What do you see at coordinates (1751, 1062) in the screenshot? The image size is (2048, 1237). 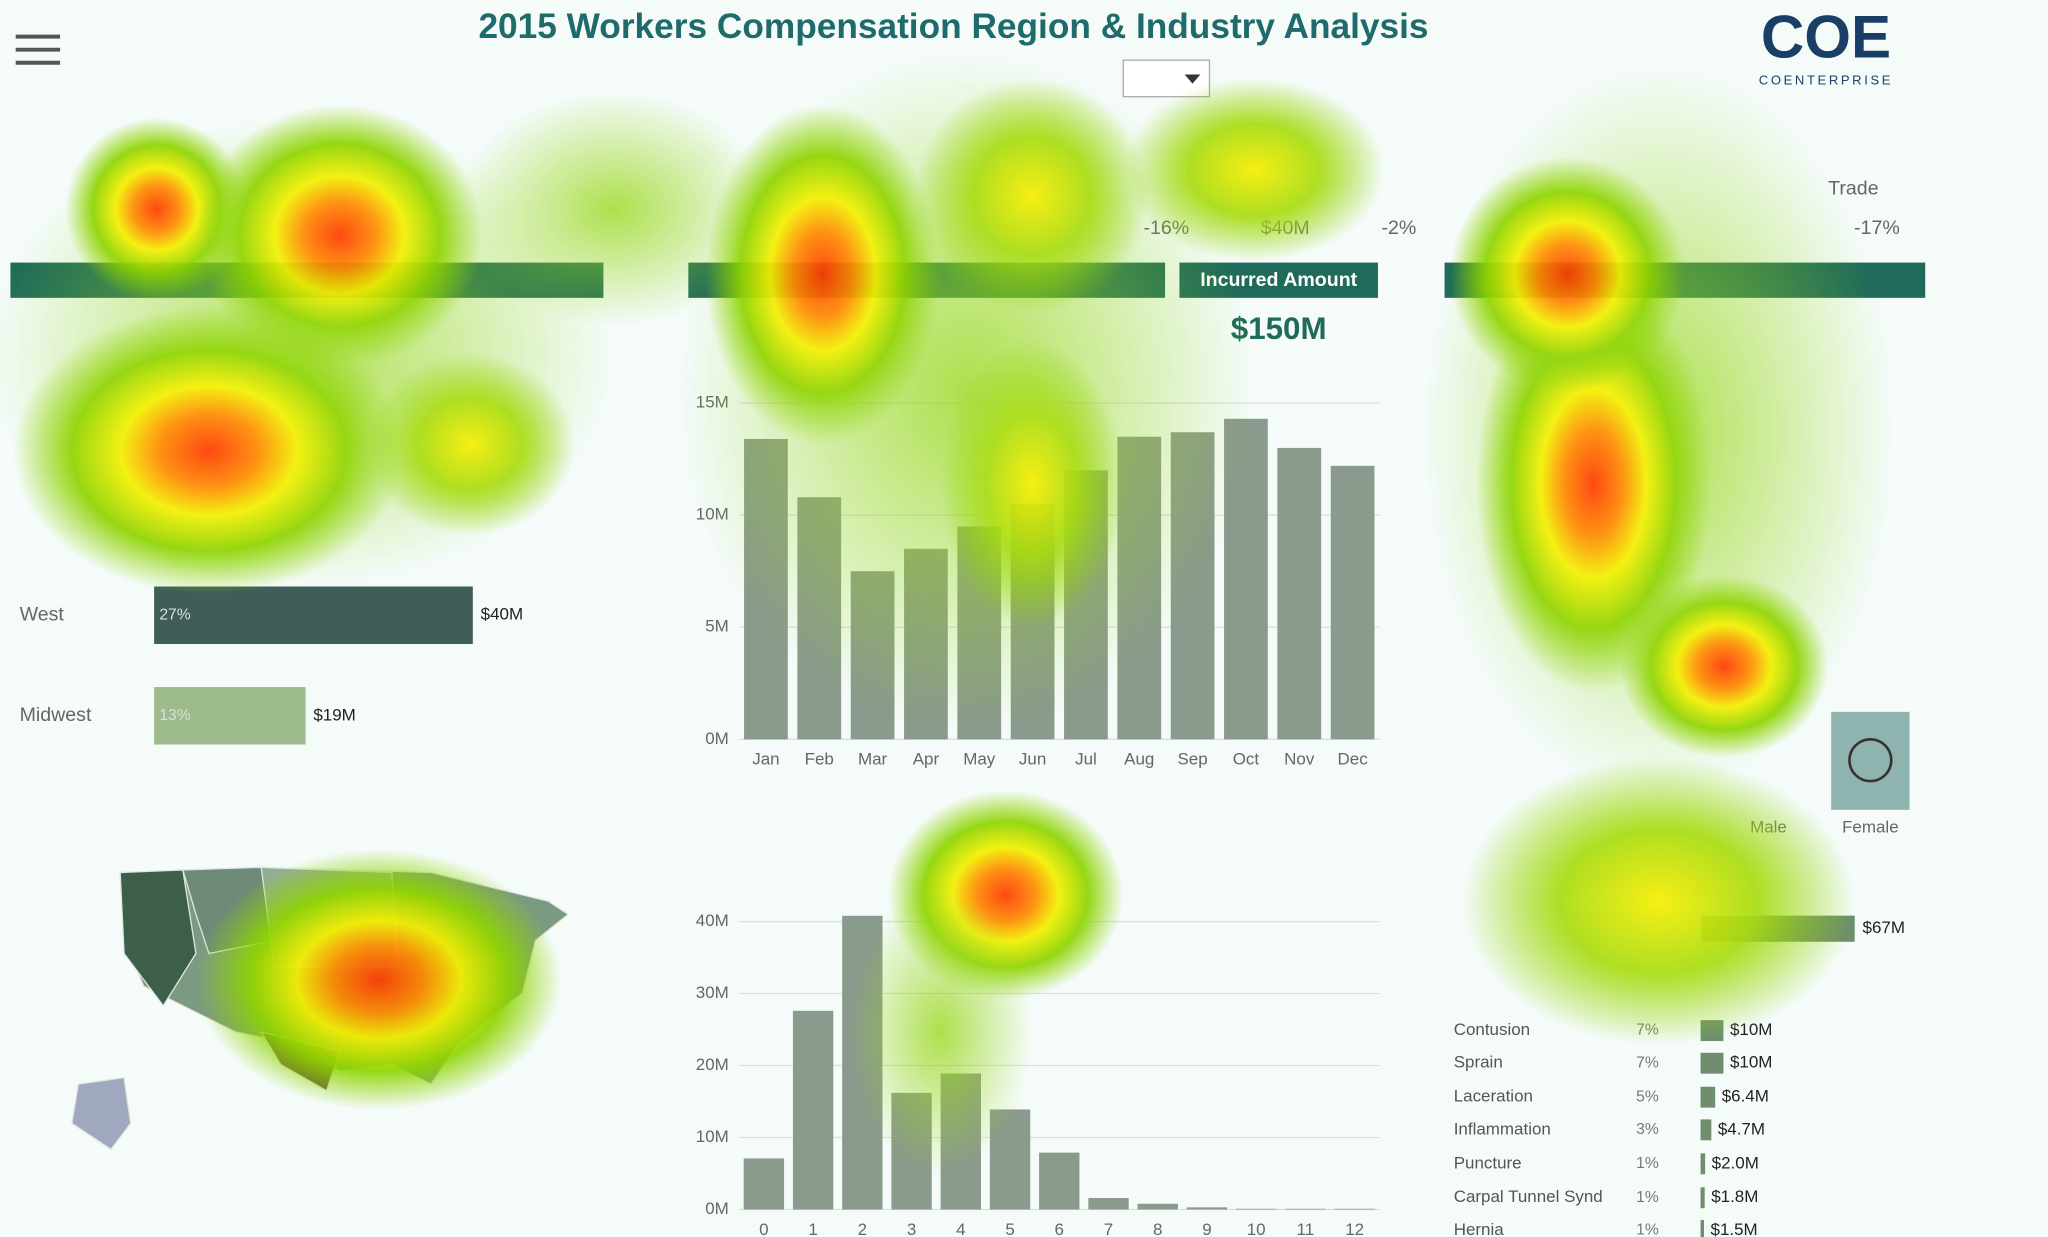 I see `injury-value: $10M` at bounding box center [1751, 1062].